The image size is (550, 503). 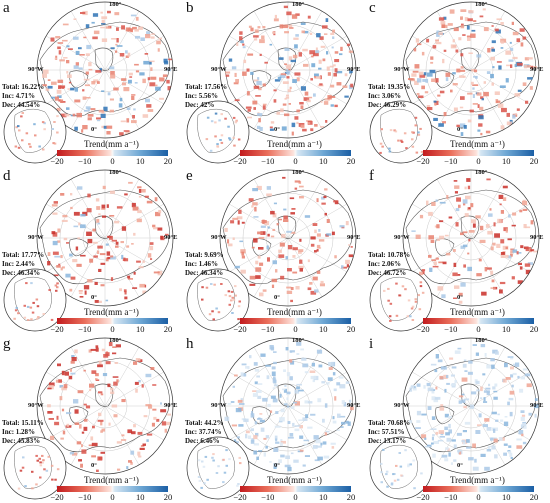 I want to click on trend-stats: Total: 17.56% Inc: 5.56% Dec: 42%, so click(x=206, y=96).